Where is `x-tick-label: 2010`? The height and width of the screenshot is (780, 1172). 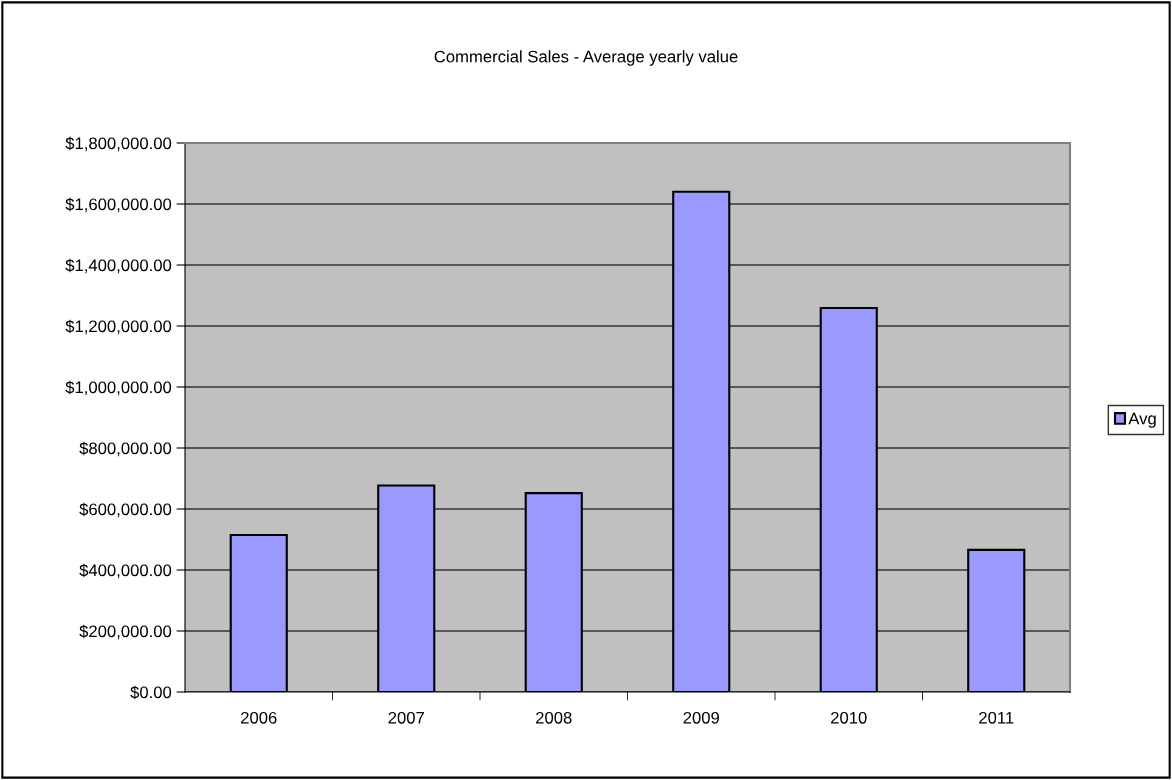
x-tick-label: 2010 is located at coordinates (849, 717).